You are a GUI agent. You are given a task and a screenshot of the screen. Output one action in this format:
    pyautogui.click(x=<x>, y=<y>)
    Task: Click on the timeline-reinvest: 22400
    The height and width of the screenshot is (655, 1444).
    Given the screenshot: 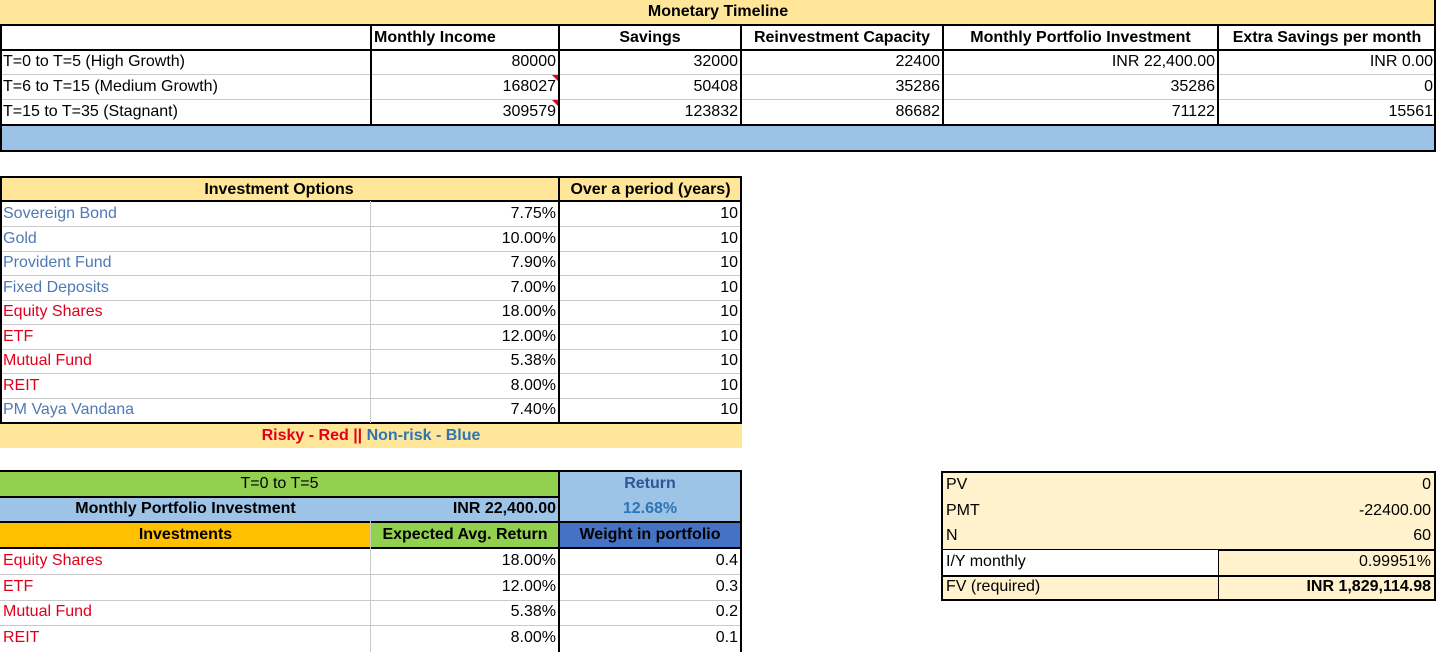 What is the action you would take?
    pyautogui.click(x=918, y=61)
    